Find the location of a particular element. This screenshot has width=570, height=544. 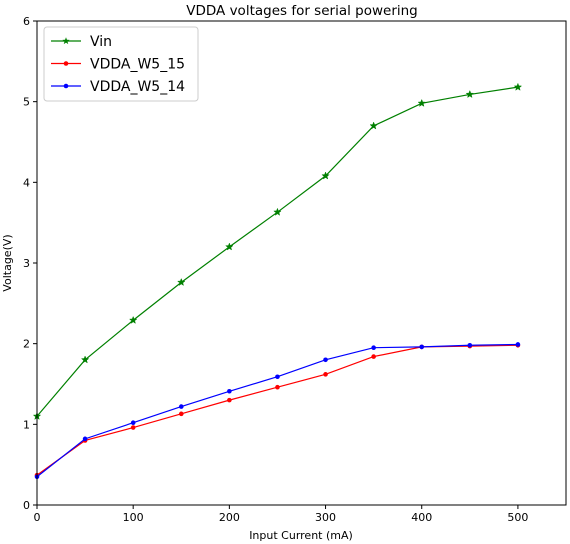

x-tick-label: 200 is located at coordinates (229, 517).